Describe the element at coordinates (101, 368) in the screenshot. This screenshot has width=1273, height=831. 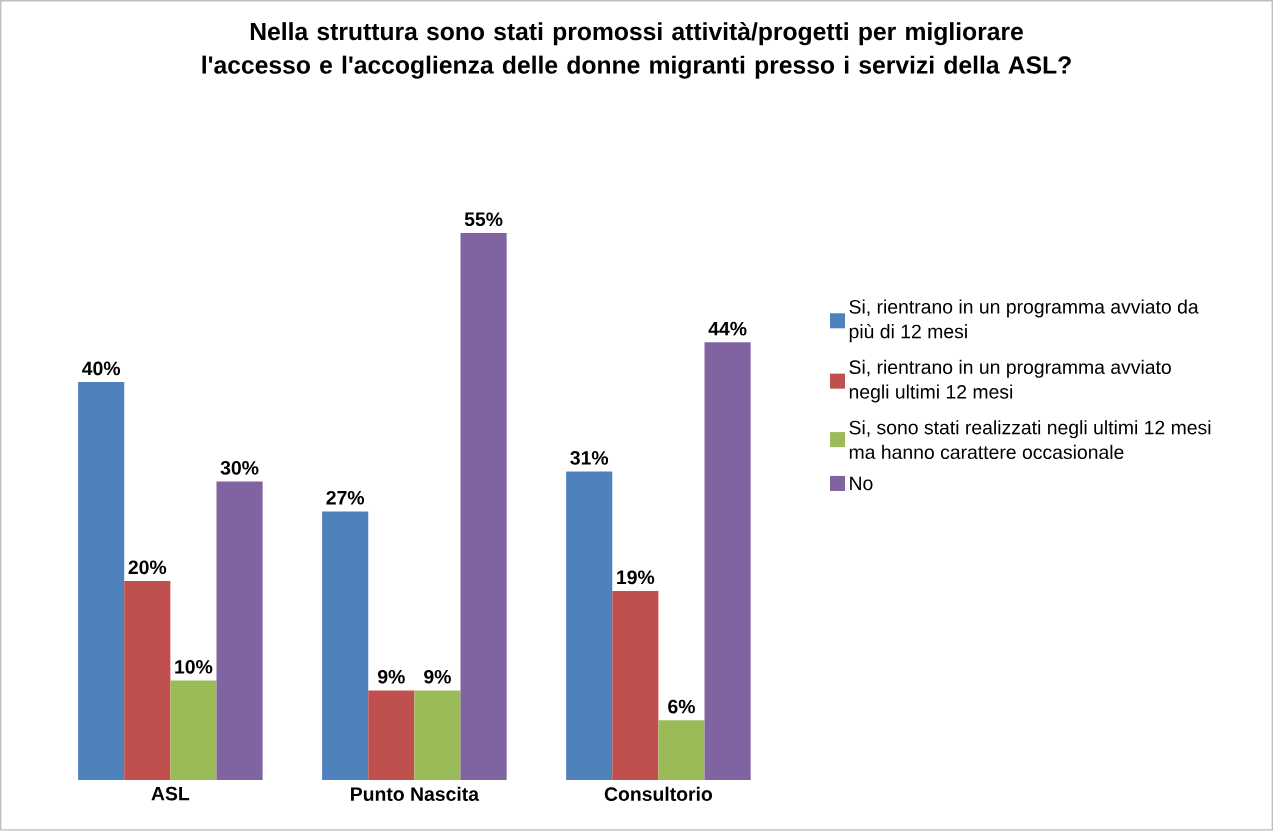
I see `data-label: 40%` at that location.